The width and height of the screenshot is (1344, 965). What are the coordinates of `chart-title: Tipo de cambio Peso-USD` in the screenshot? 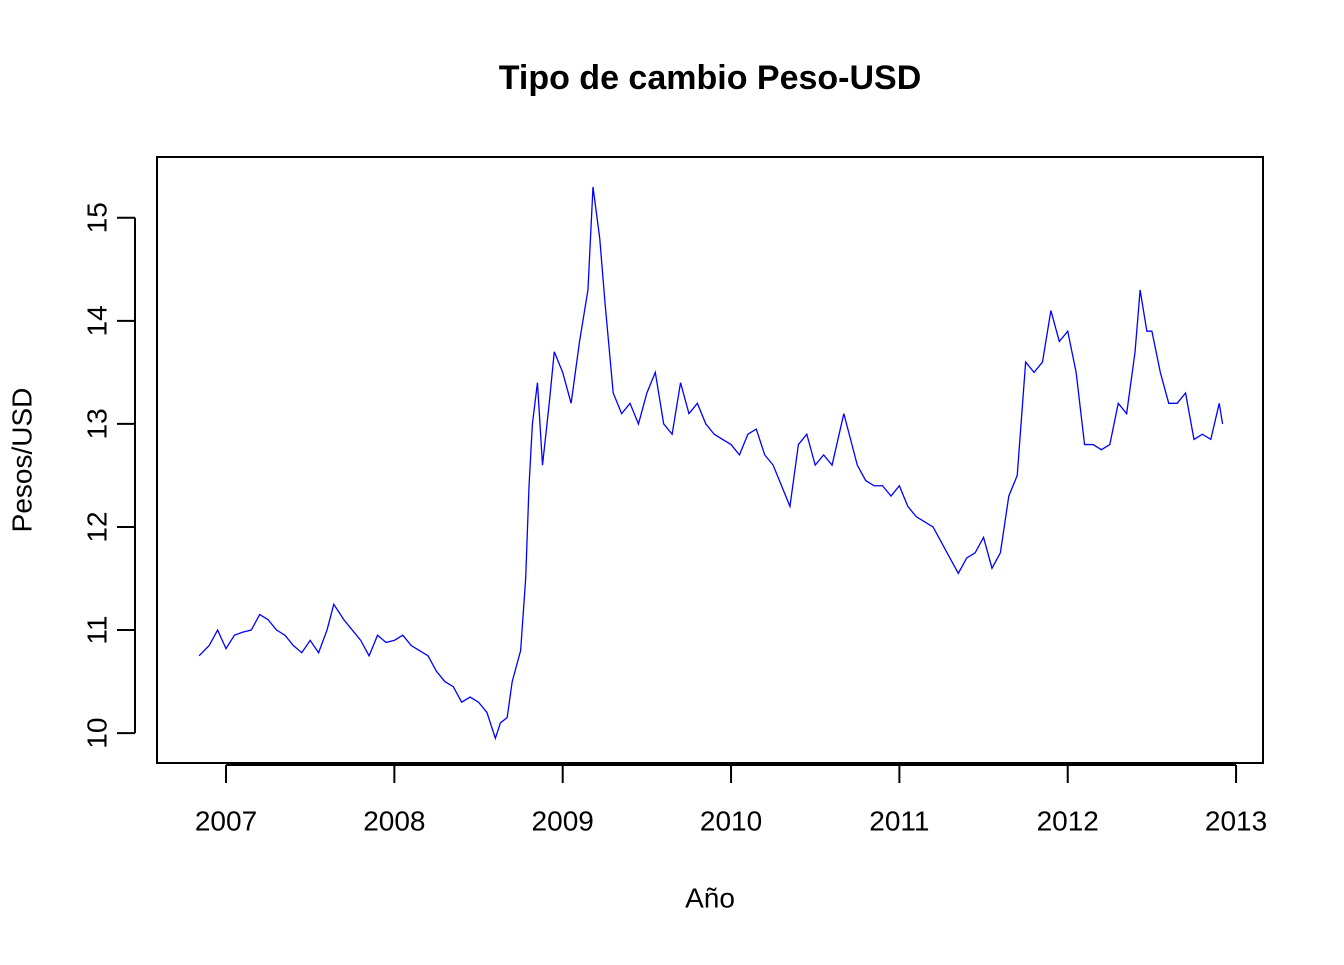 It's located at (710, 78).